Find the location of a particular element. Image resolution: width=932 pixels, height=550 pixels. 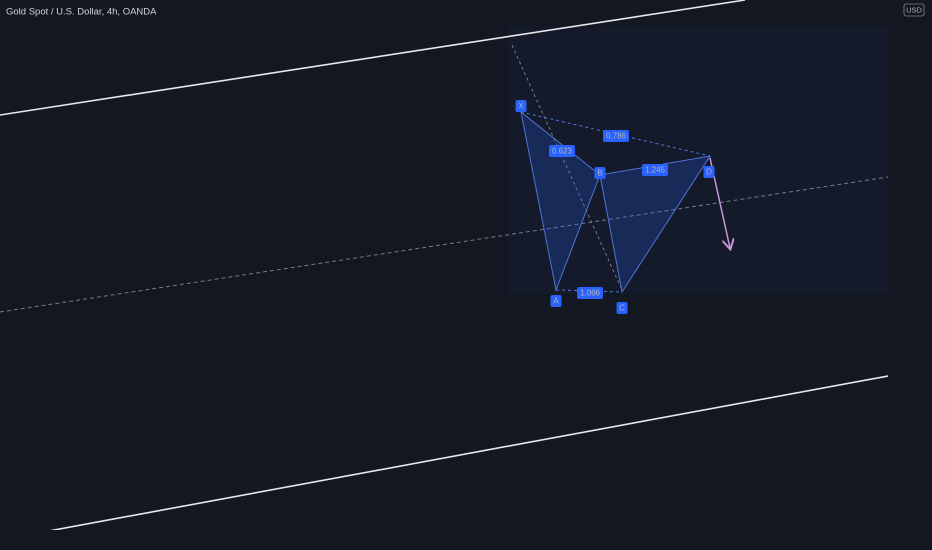

pattern-point: A is located at coordinates (556, 301).